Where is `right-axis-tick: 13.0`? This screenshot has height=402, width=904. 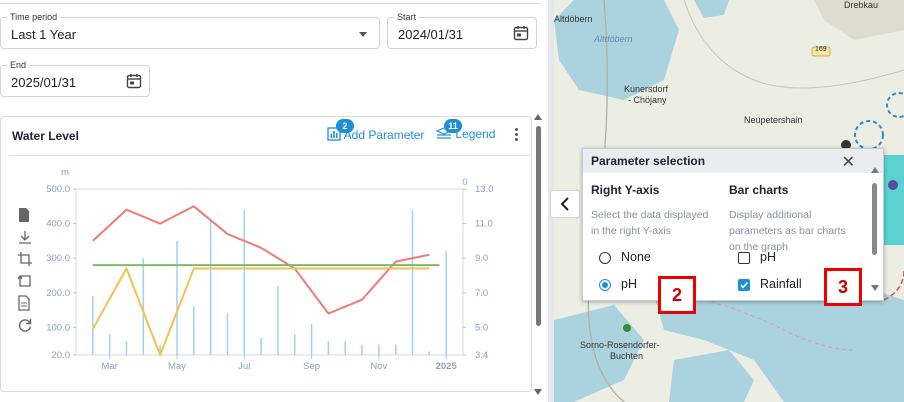
right-axis-tick: 13.0 is located at coordinates (484, 189).